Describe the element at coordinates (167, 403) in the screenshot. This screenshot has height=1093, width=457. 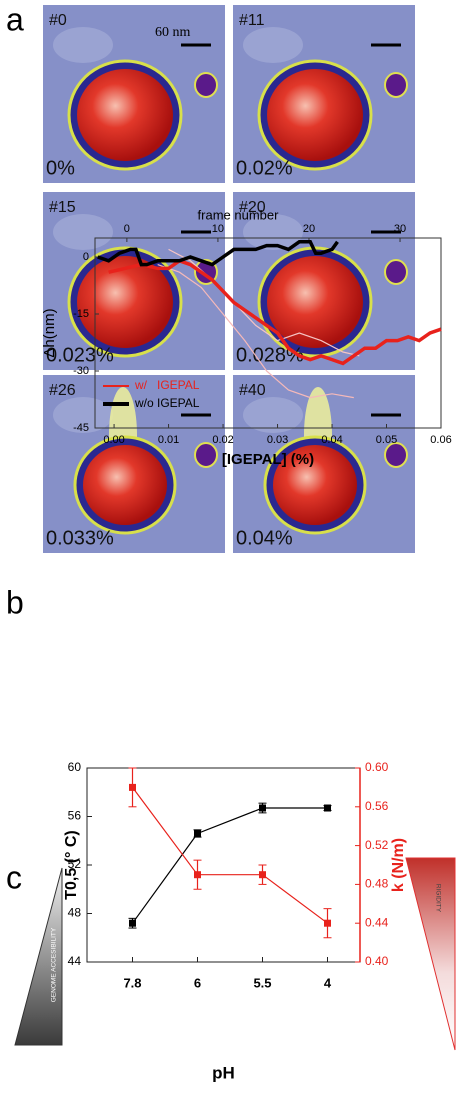
I see `legend-label: w/o IGEPAL` at that location.